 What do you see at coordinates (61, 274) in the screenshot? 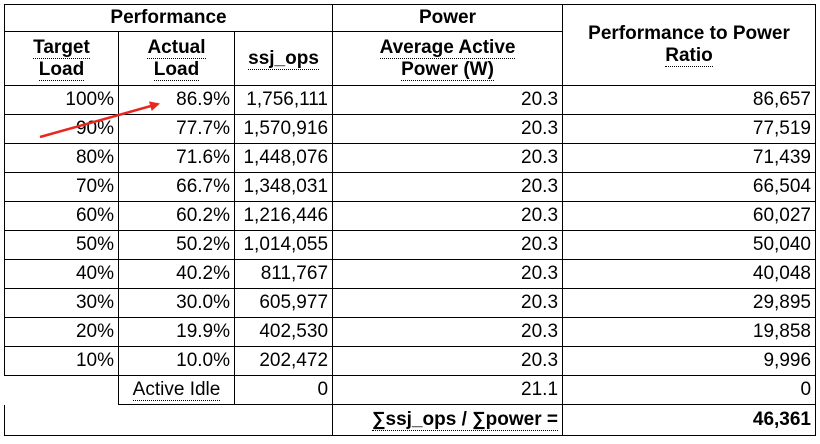
I see `target-load-cell: 40%` at bounding box center [61, 274].